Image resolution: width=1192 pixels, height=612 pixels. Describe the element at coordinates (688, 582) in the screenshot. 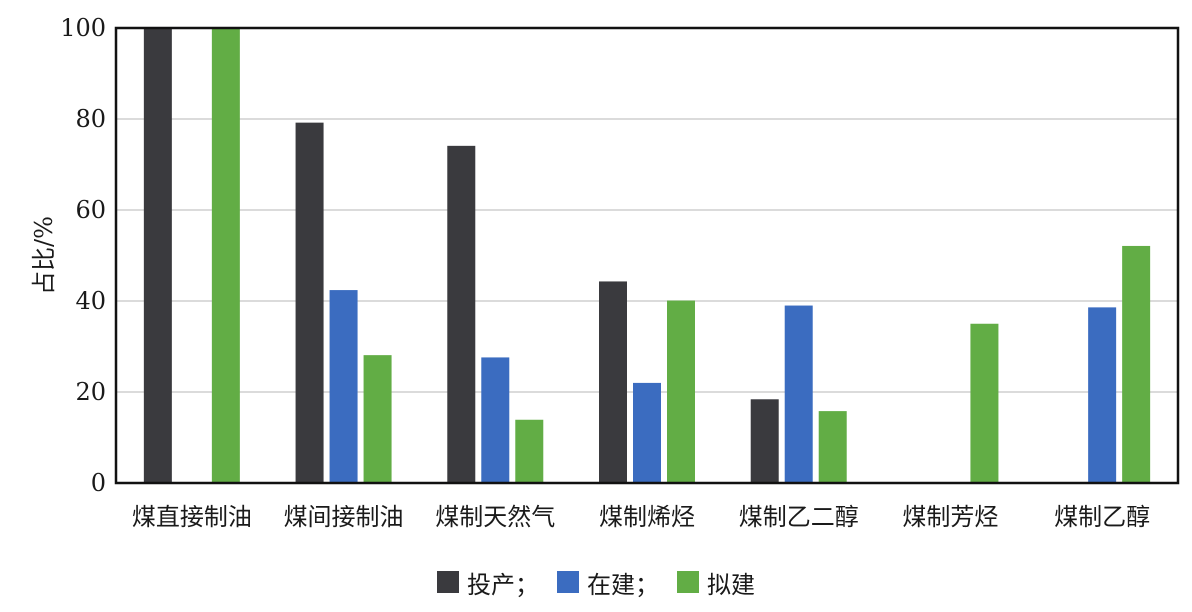

I see `legend-swatch-planned` at that location.